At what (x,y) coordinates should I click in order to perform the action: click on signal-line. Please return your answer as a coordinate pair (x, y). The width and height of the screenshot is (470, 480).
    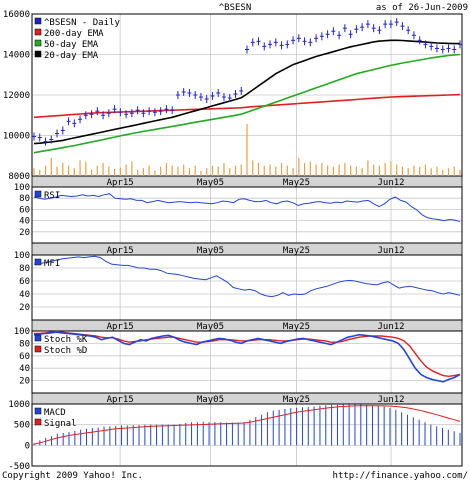
    Looking at the image, I should click on (247, 425).